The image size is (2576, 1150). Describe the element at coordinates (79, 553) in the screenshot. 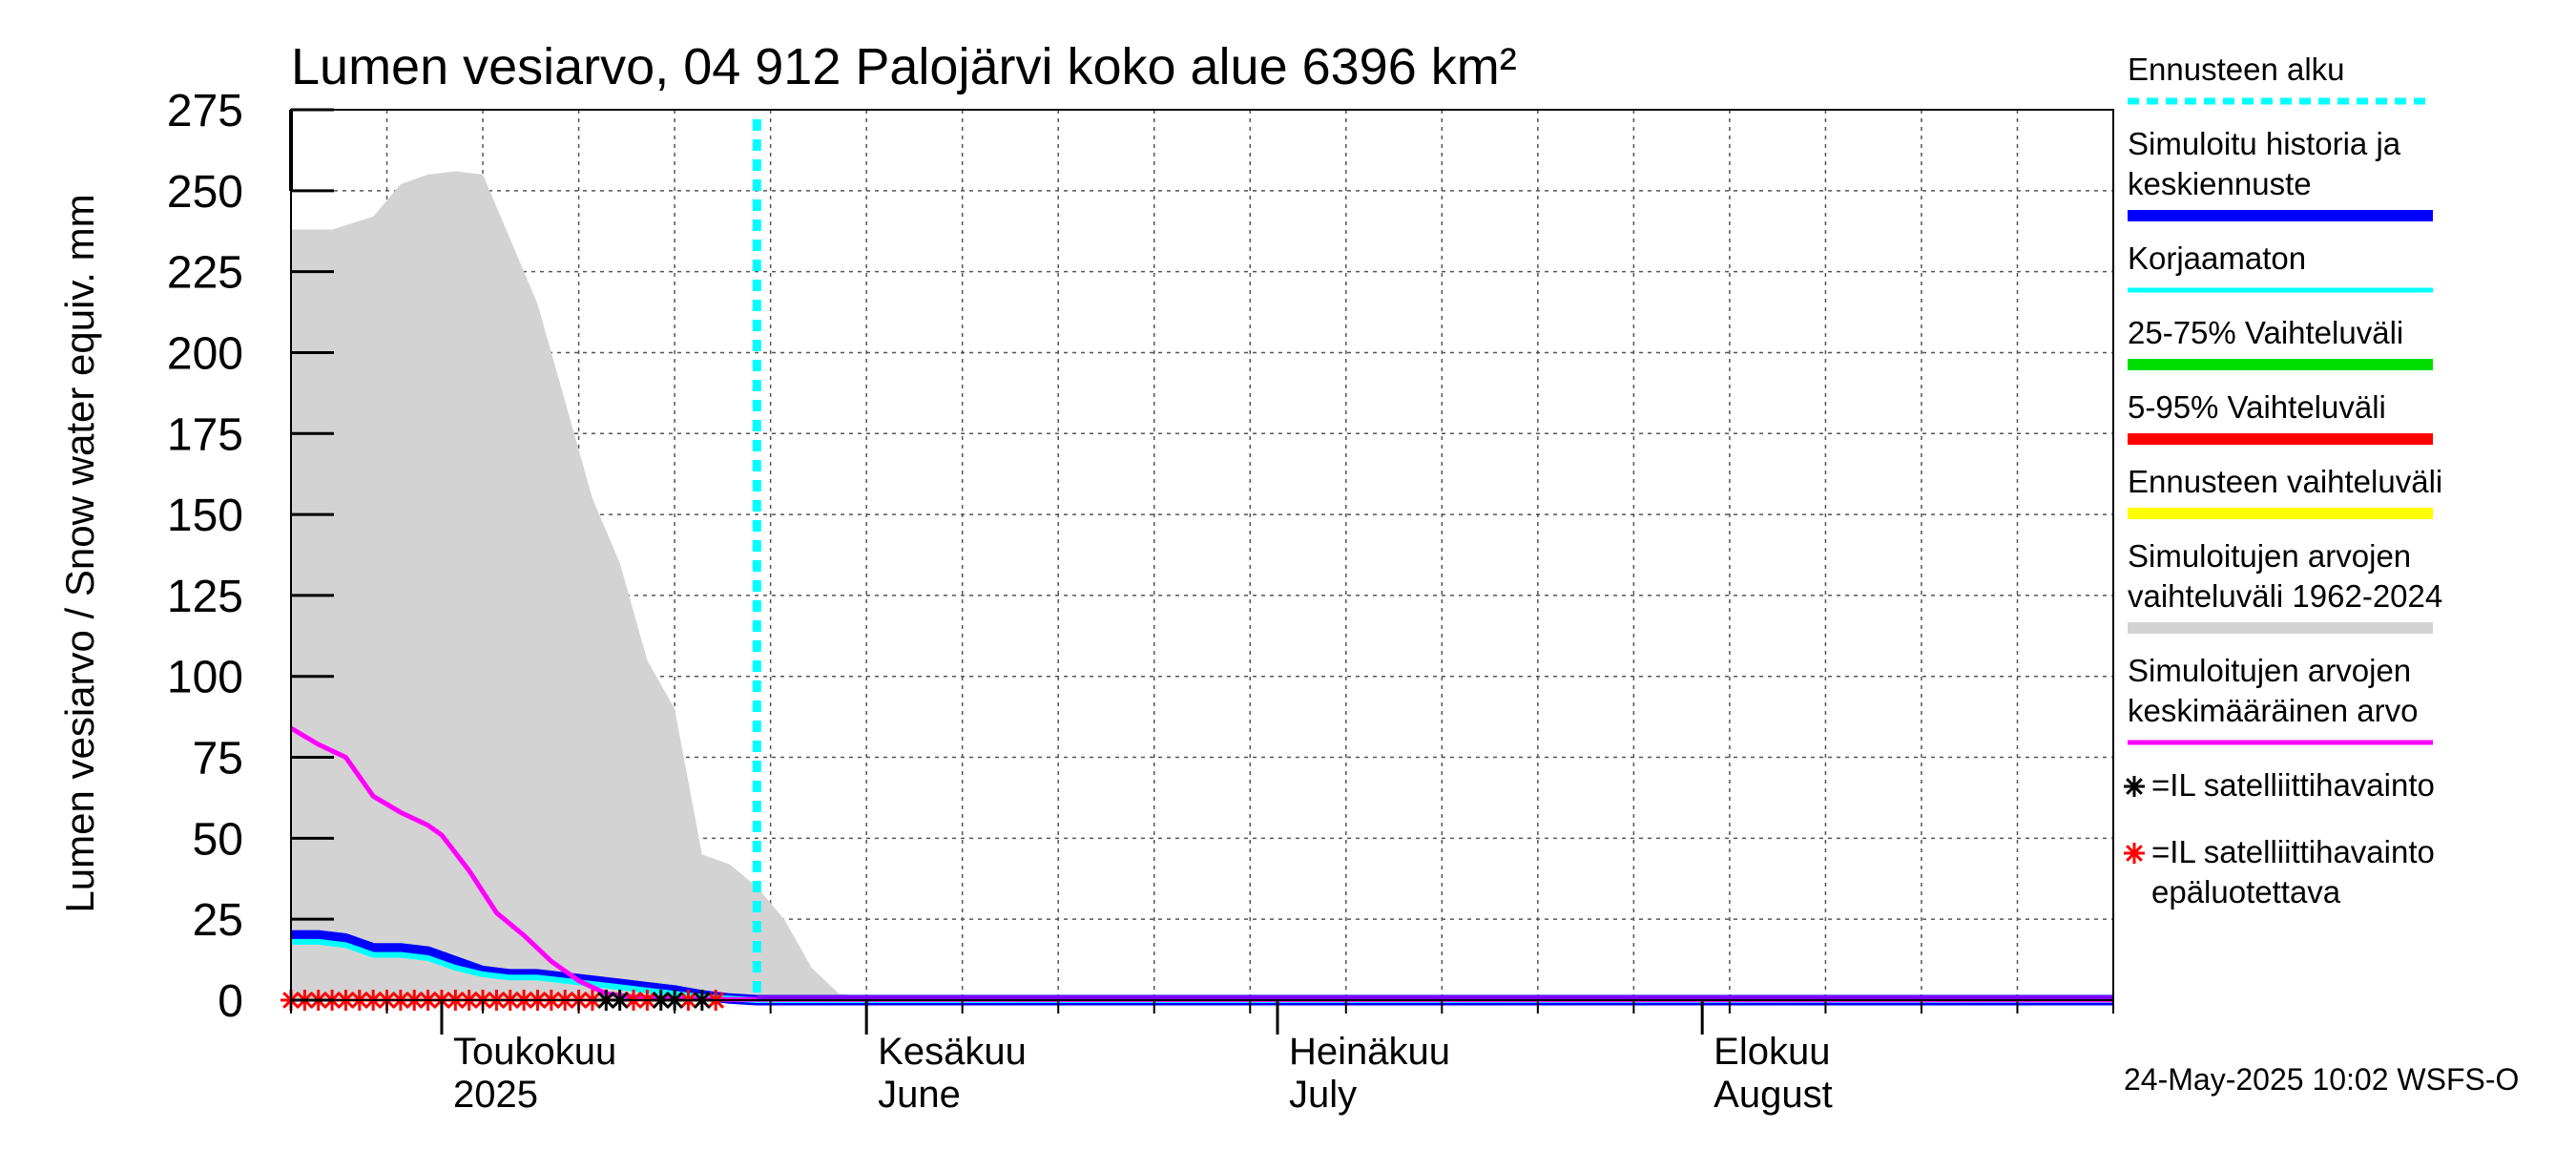

I see `y-axis-label: Lumen vesiarvo / Snow water equiv. mm` at that location.